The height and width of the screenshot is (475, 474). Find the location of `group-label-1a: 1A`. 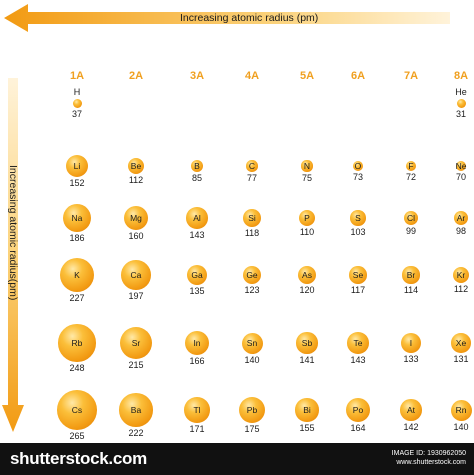

group-label-1a: 1A is located at coordinates (77, 76).